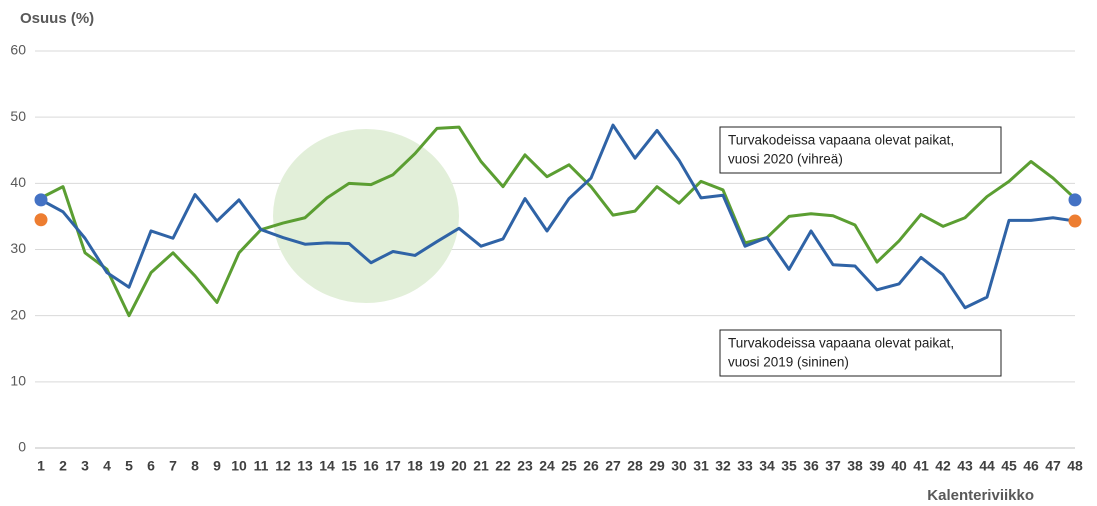 This screenshot has width=1097, height=506. What do you see at coordinates (767, 466) in the screenshot?
I see `x-tick-label: 34` at bounding box center [767, 466].